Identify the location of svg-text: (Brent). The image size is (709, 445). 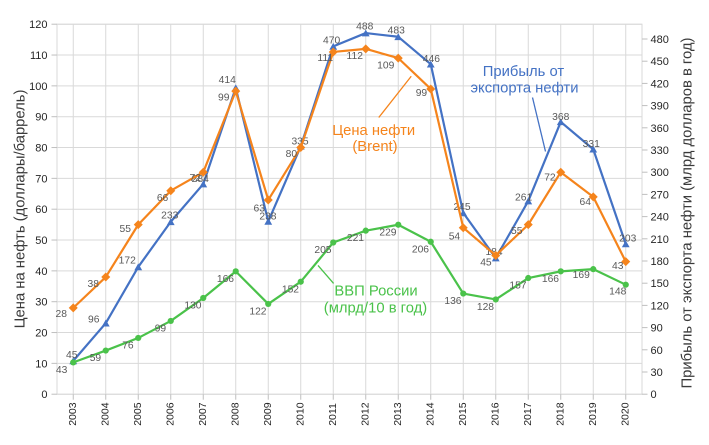
(374, 147).